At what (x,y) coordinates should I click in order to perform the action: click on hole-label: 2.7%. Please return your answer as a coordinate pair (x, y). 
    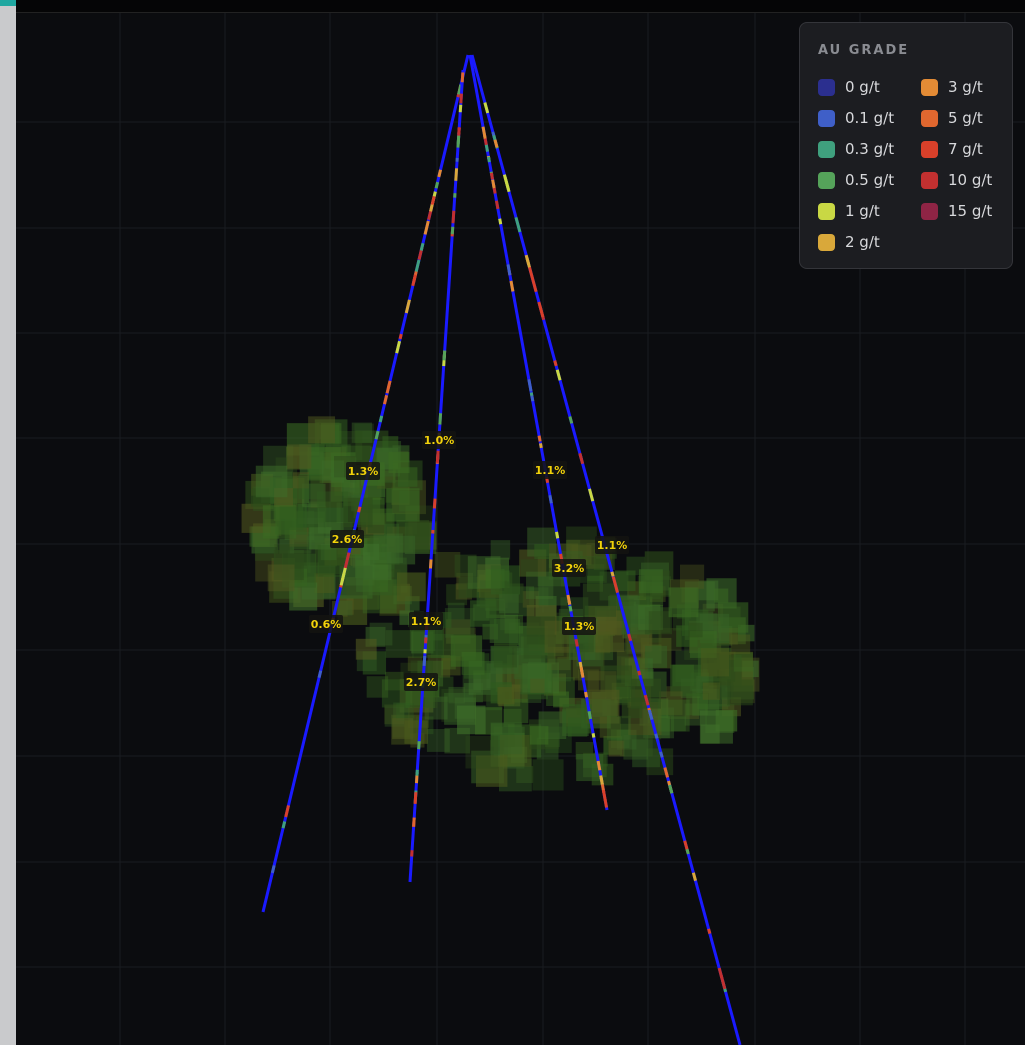
    Looking at the image, I should click on (421, 682).